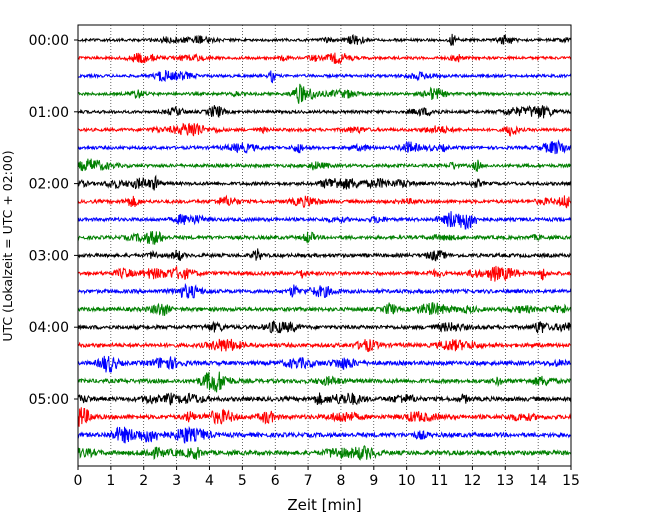 This screenshot has height=520, width=650. Describe the element at coordinates (373, 481) in the screenshot. I see `x-tick-label-9: 9` at that location.